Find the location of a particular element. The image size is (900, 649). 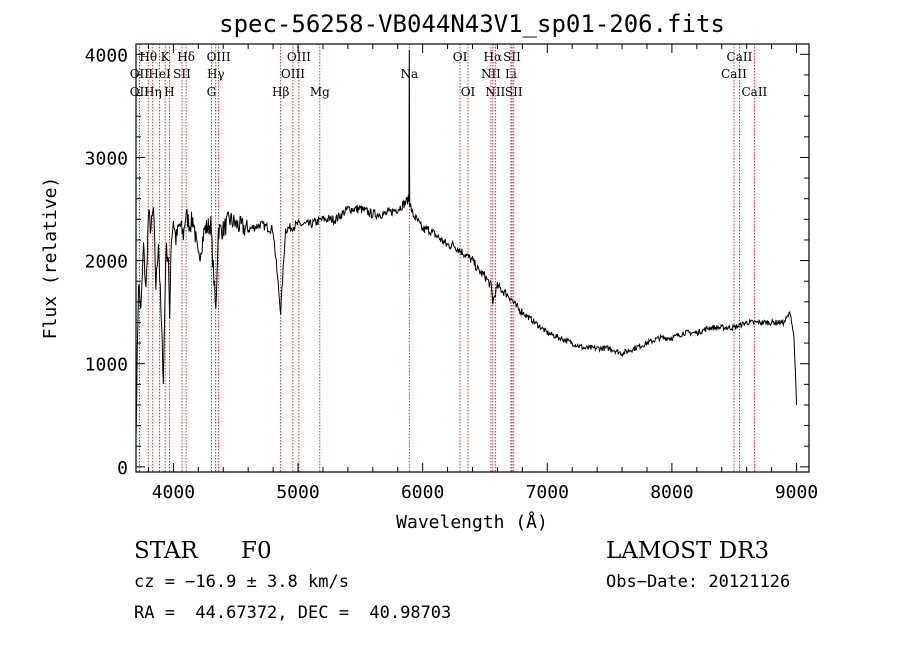

line-marker-label: Hθ is located at coordinates (148, 57).